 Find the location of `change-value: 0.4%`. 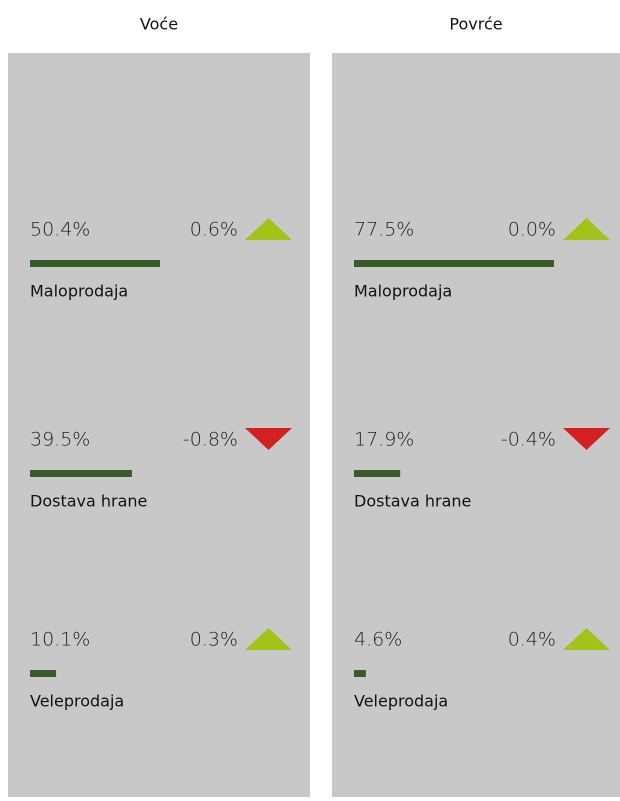

change-value: 0.4% is located at coordinates (532, 640).